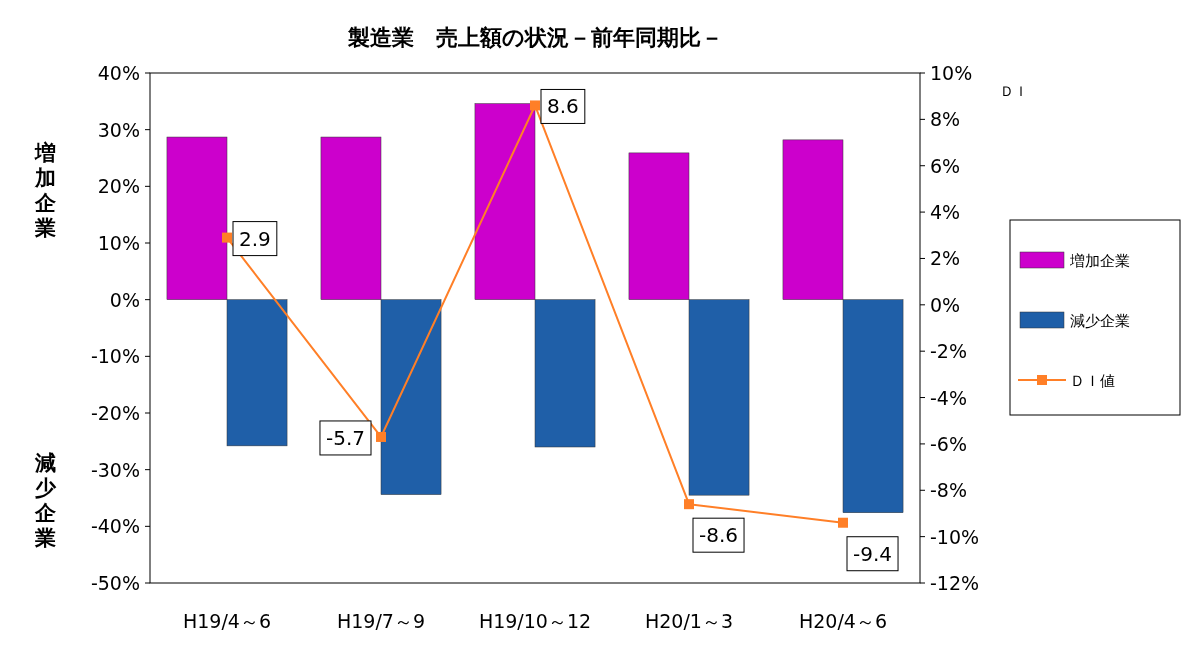  I want to click on data-label: -9.4, so click(873, 553).